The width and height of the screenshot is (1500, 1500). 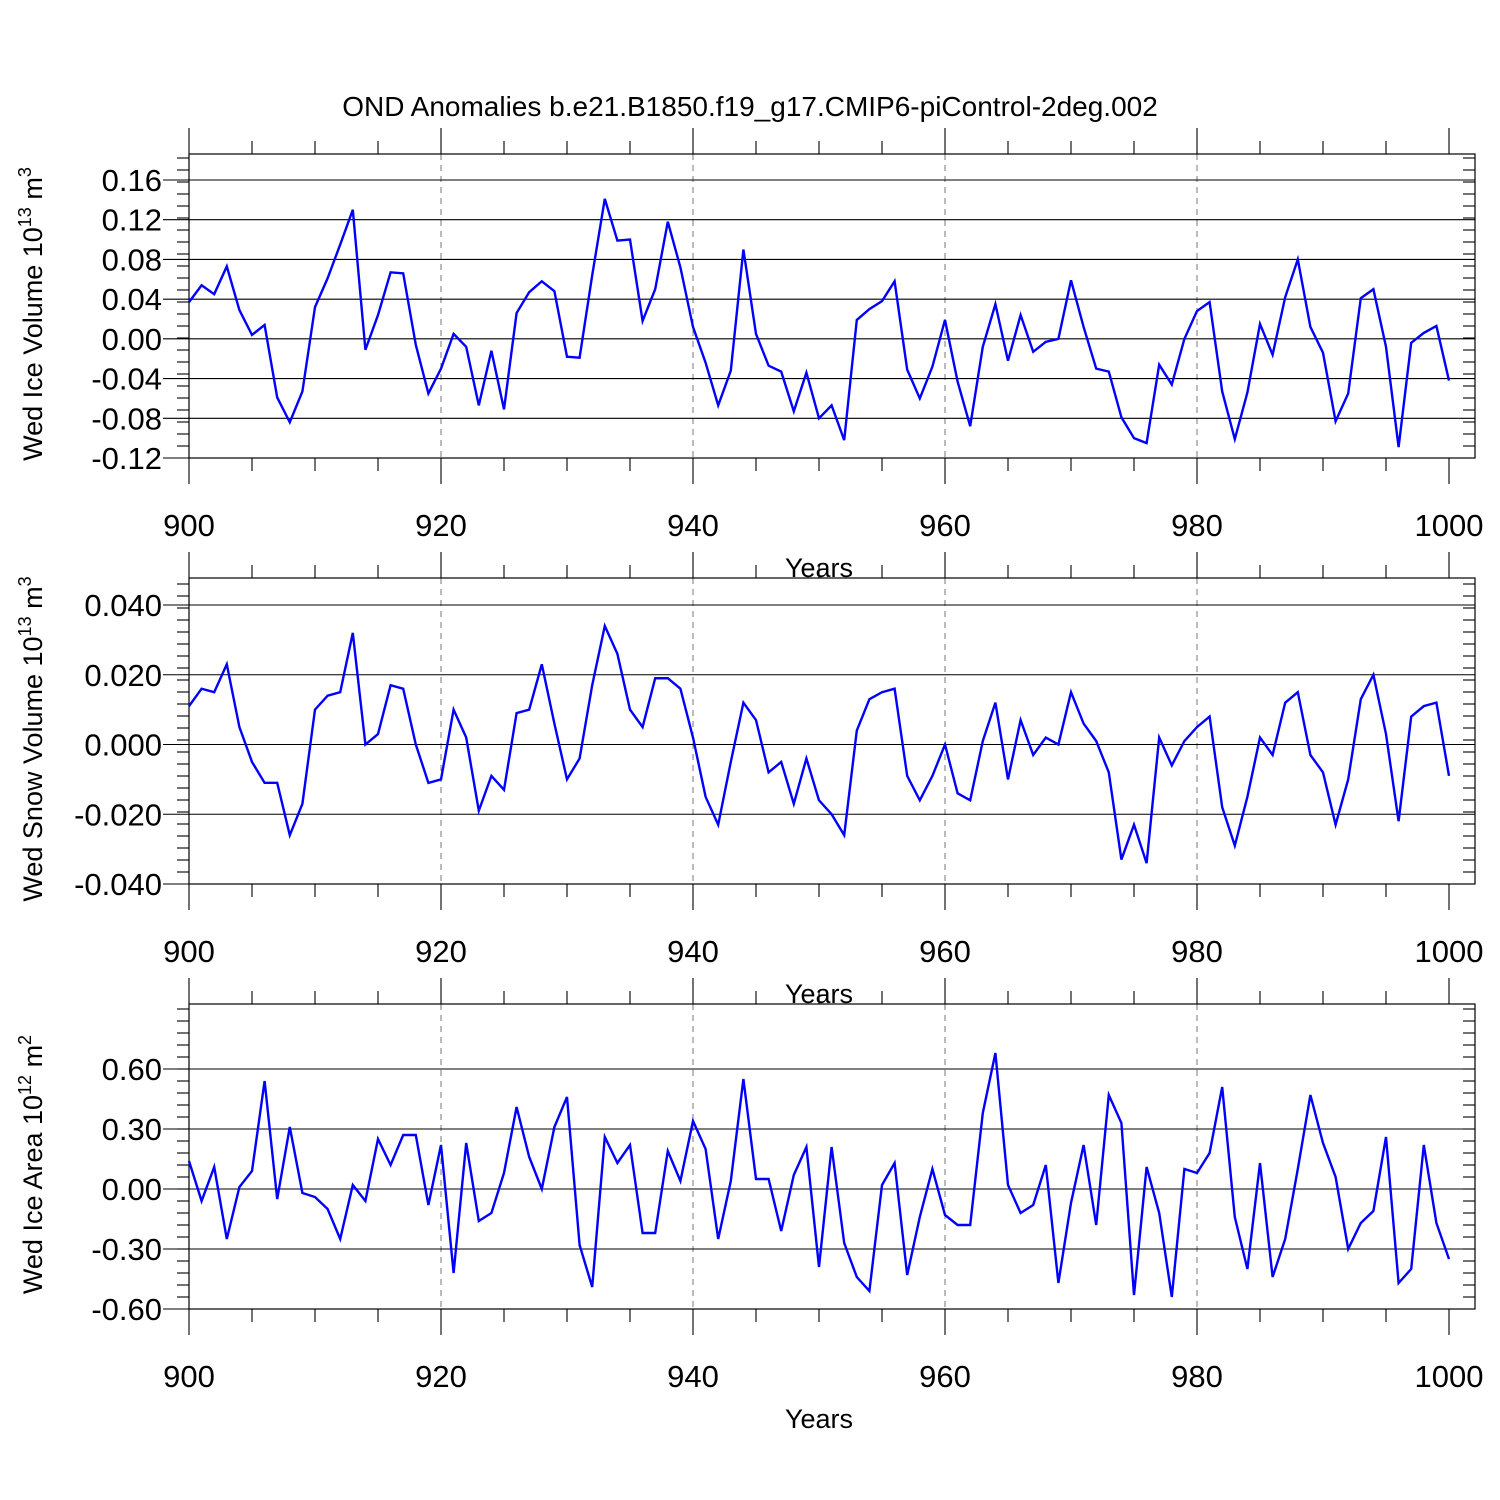 What do you see at coordinates (118, 884) in the screenshot?
I see `y-tick-label: -0.040` at bounding box center [118, 884].